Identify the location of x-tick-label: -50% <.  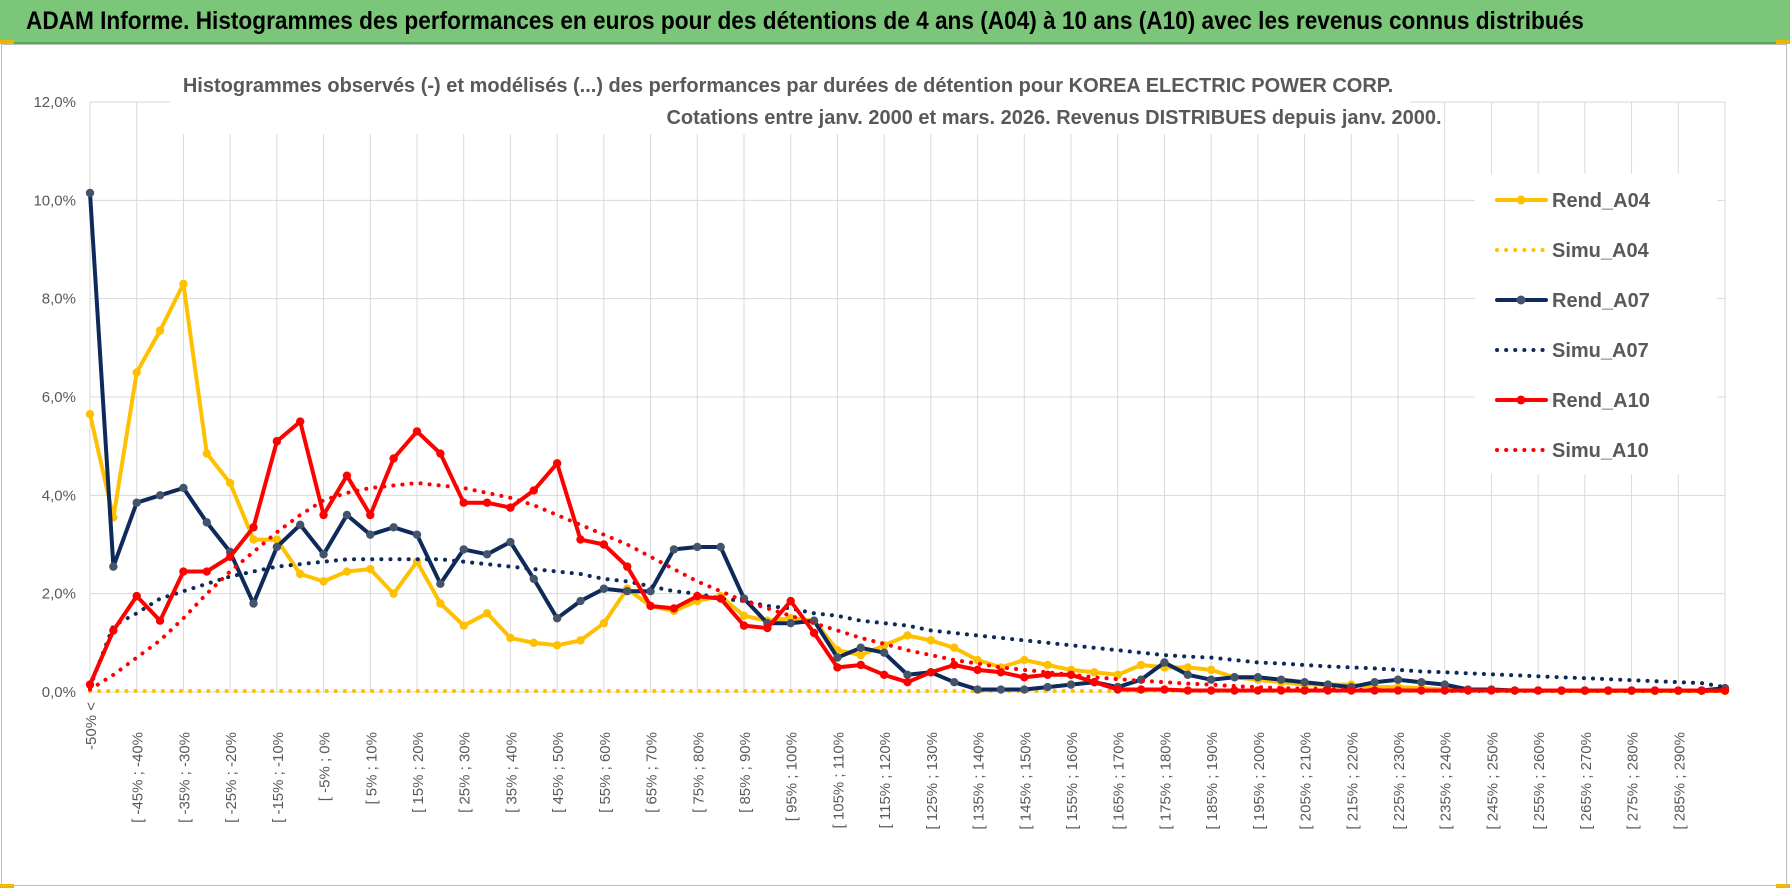
(91, 726).